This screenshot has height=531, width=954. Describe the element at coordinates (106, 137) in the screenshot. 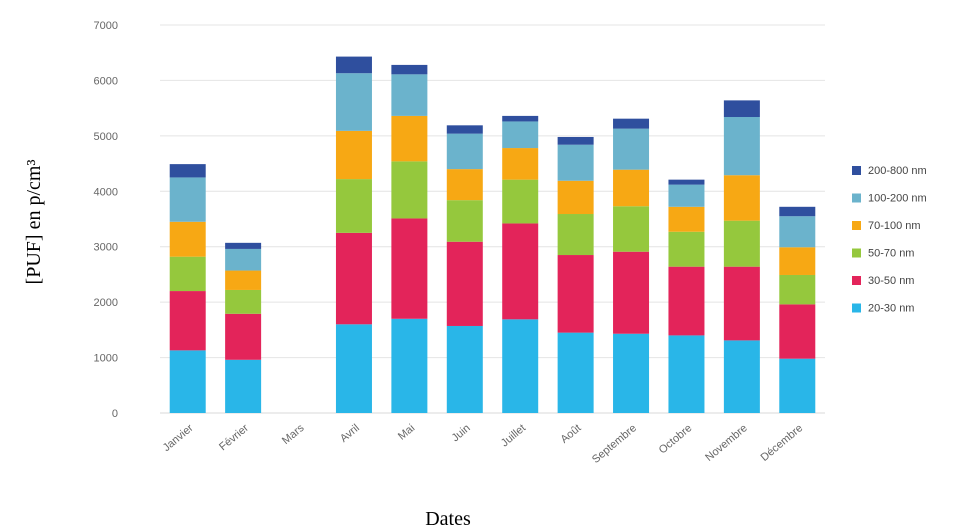

I see `y-tick-label: 5000` at that location.